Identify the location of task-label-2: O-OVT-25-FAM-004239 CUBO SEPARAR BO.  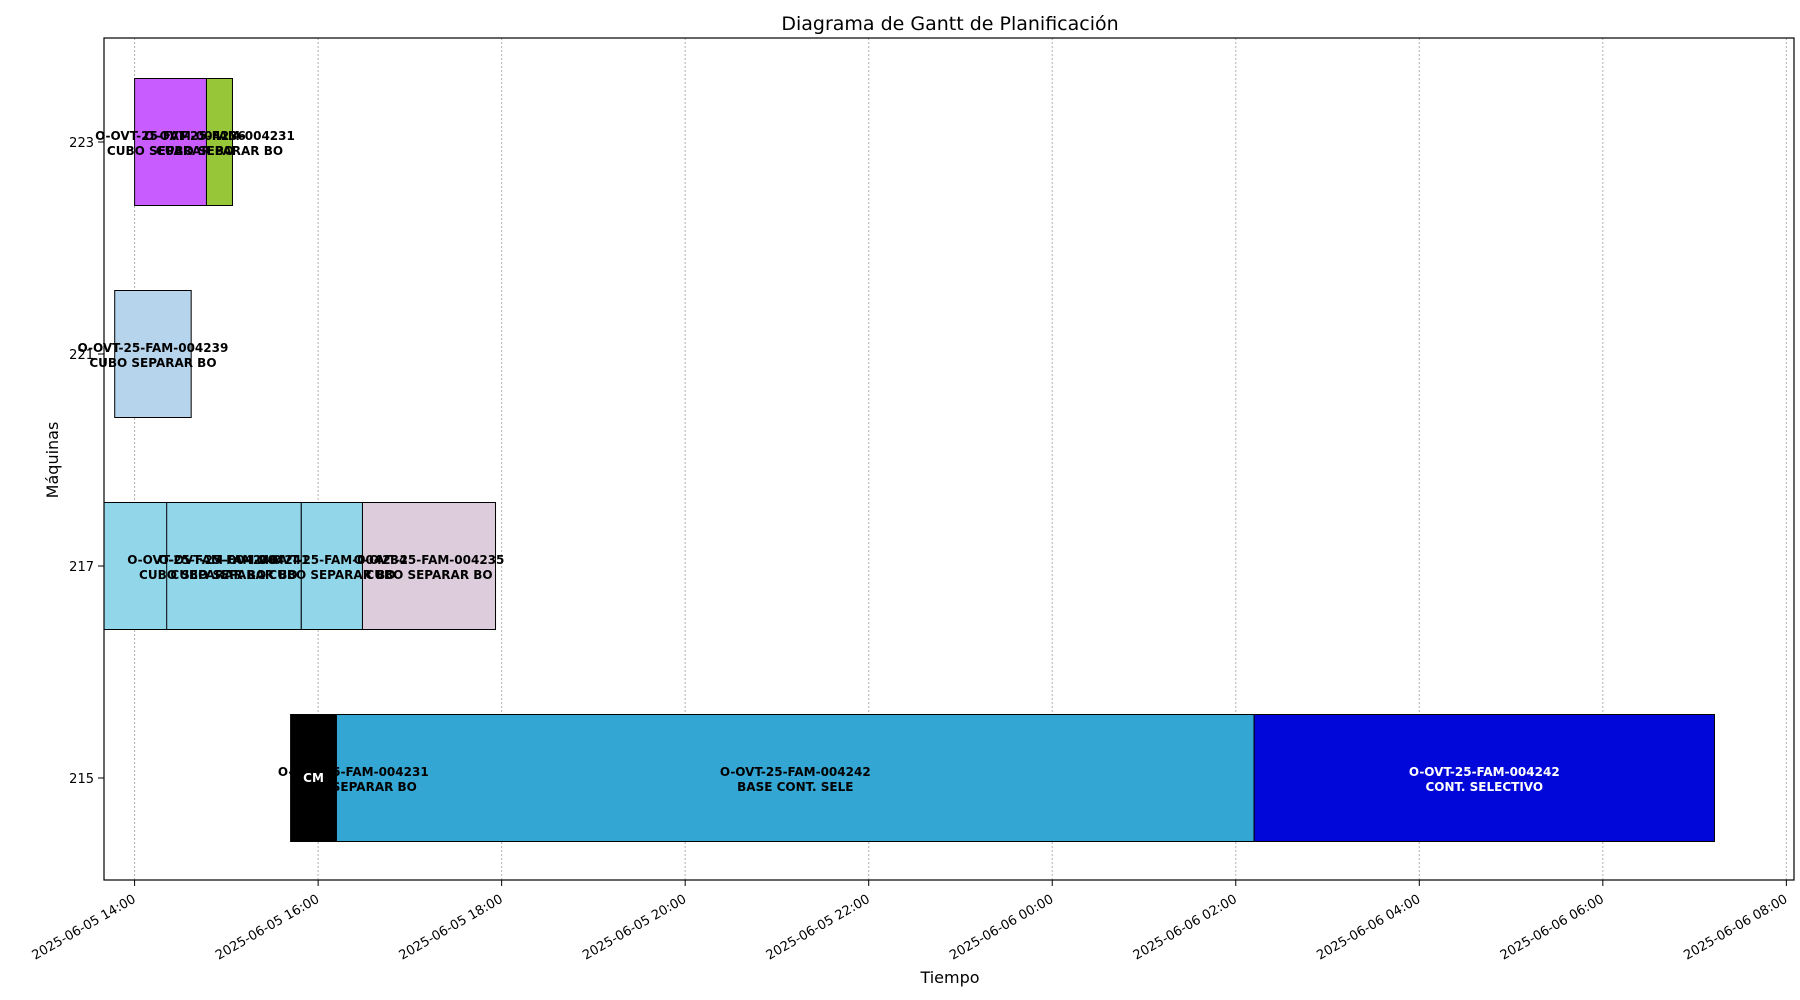
(153, 355).